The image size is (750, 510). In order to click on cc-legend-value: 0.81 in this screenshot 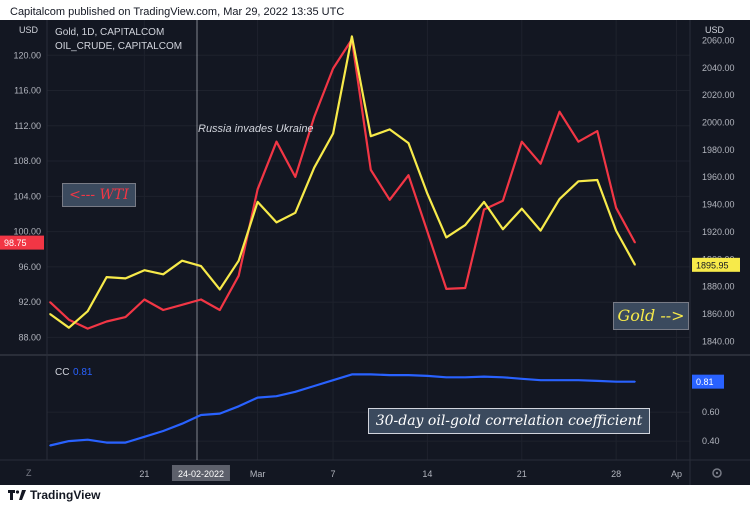, I will do `click(83, 372)`.